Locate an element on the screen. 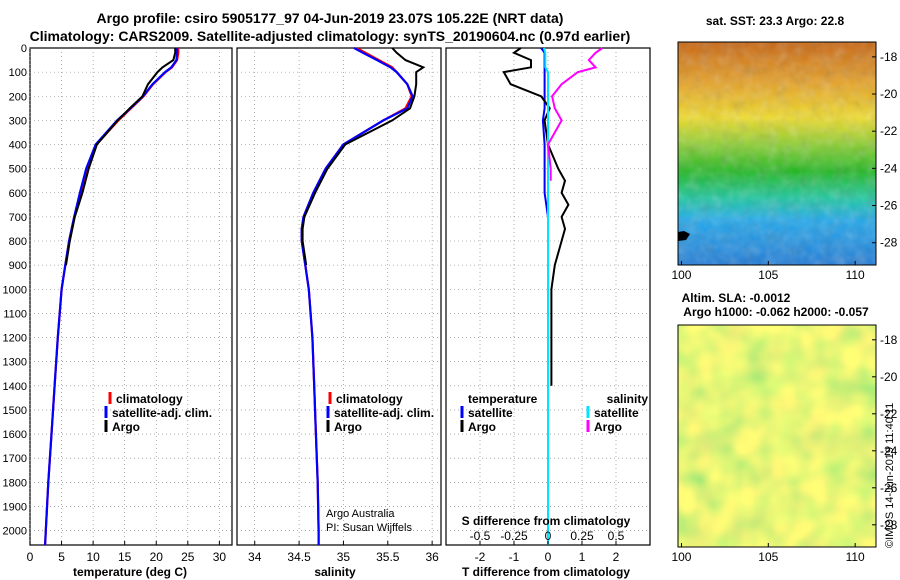 The height and width of the screenshot is (580, 900). x-tick-label: 36 is located at coordinates (432, 557).